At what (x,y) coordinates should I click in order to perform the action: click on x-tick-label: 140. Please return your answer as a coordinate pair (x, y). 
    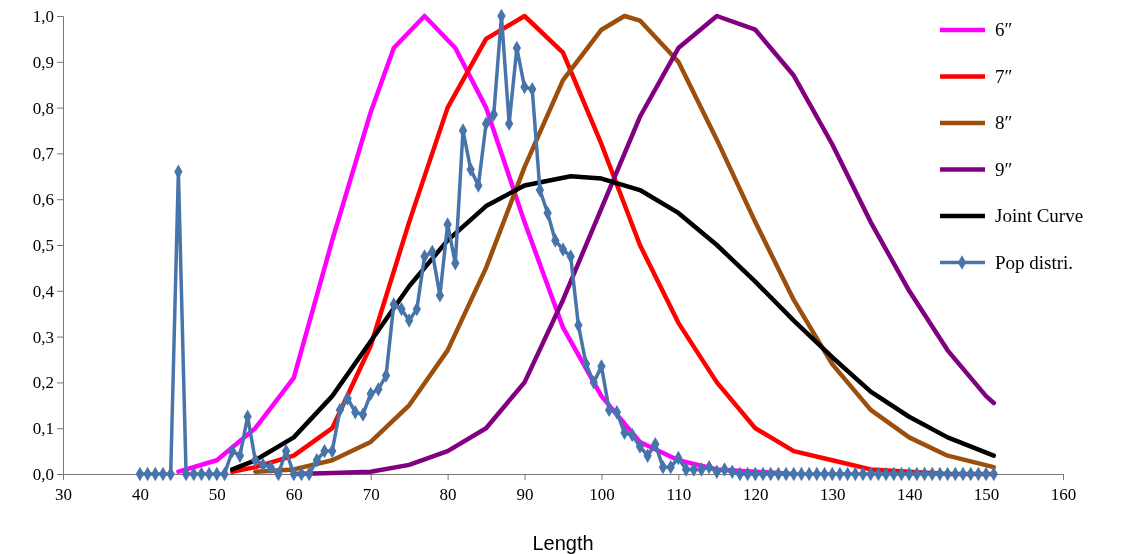
    Looking at the image, I should click on (909, 494).